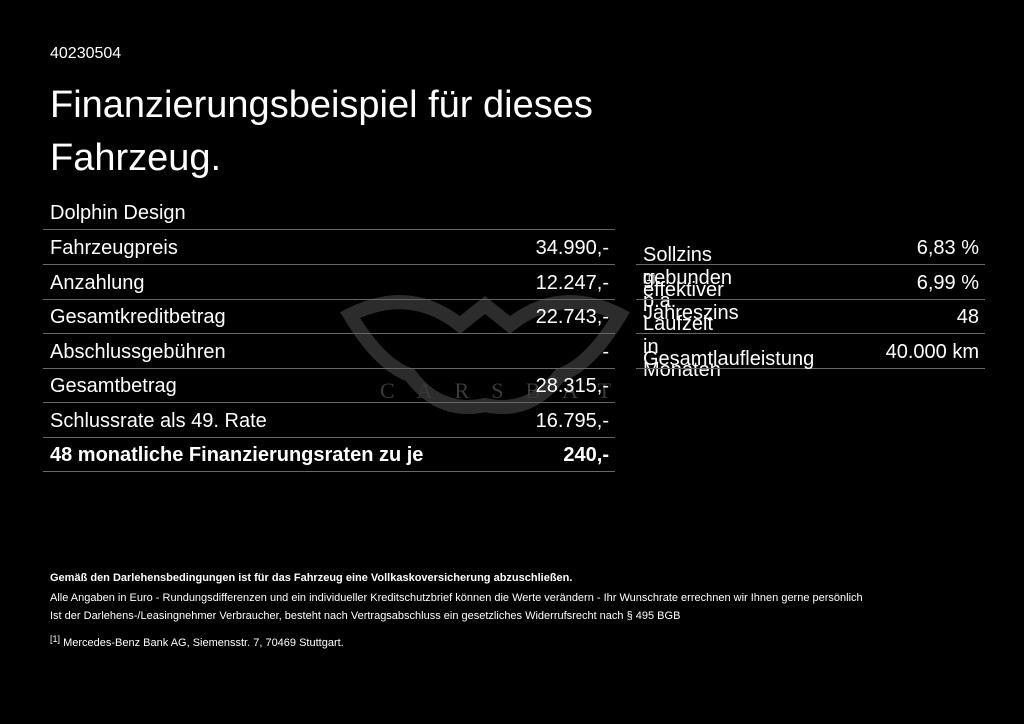 The width and height of the screenshot is (1024, 724). I want to click on value: 40.000 km, so click(932, 351).